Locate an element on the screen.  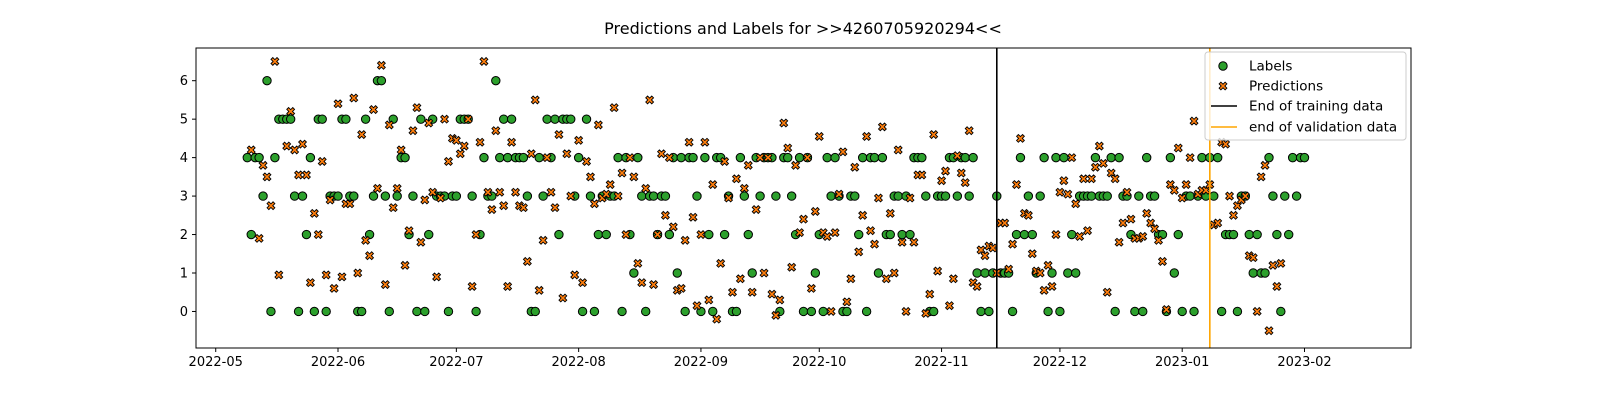
x-tick-label: 2022-10 is located at coordinates (819, 362).